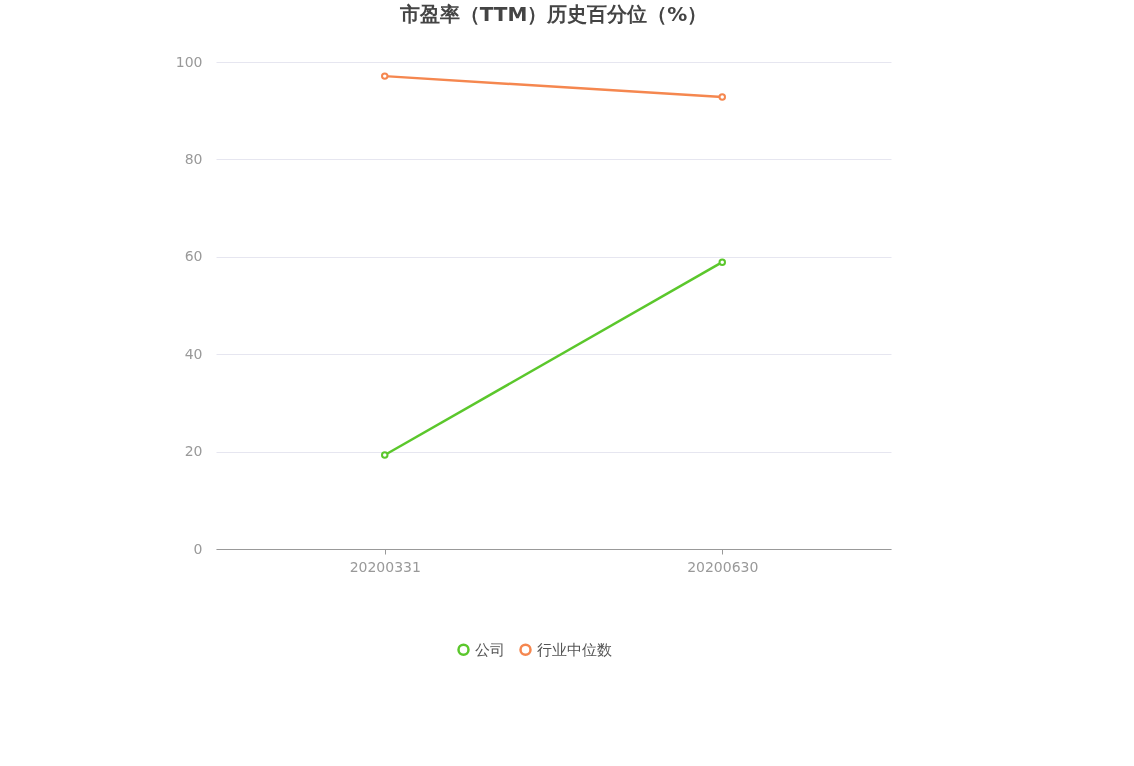 The image size is (1134, 766). Describe the element at coordinates (189, 61) in the screenshot. I see `y-tick-label: 100` at that location.